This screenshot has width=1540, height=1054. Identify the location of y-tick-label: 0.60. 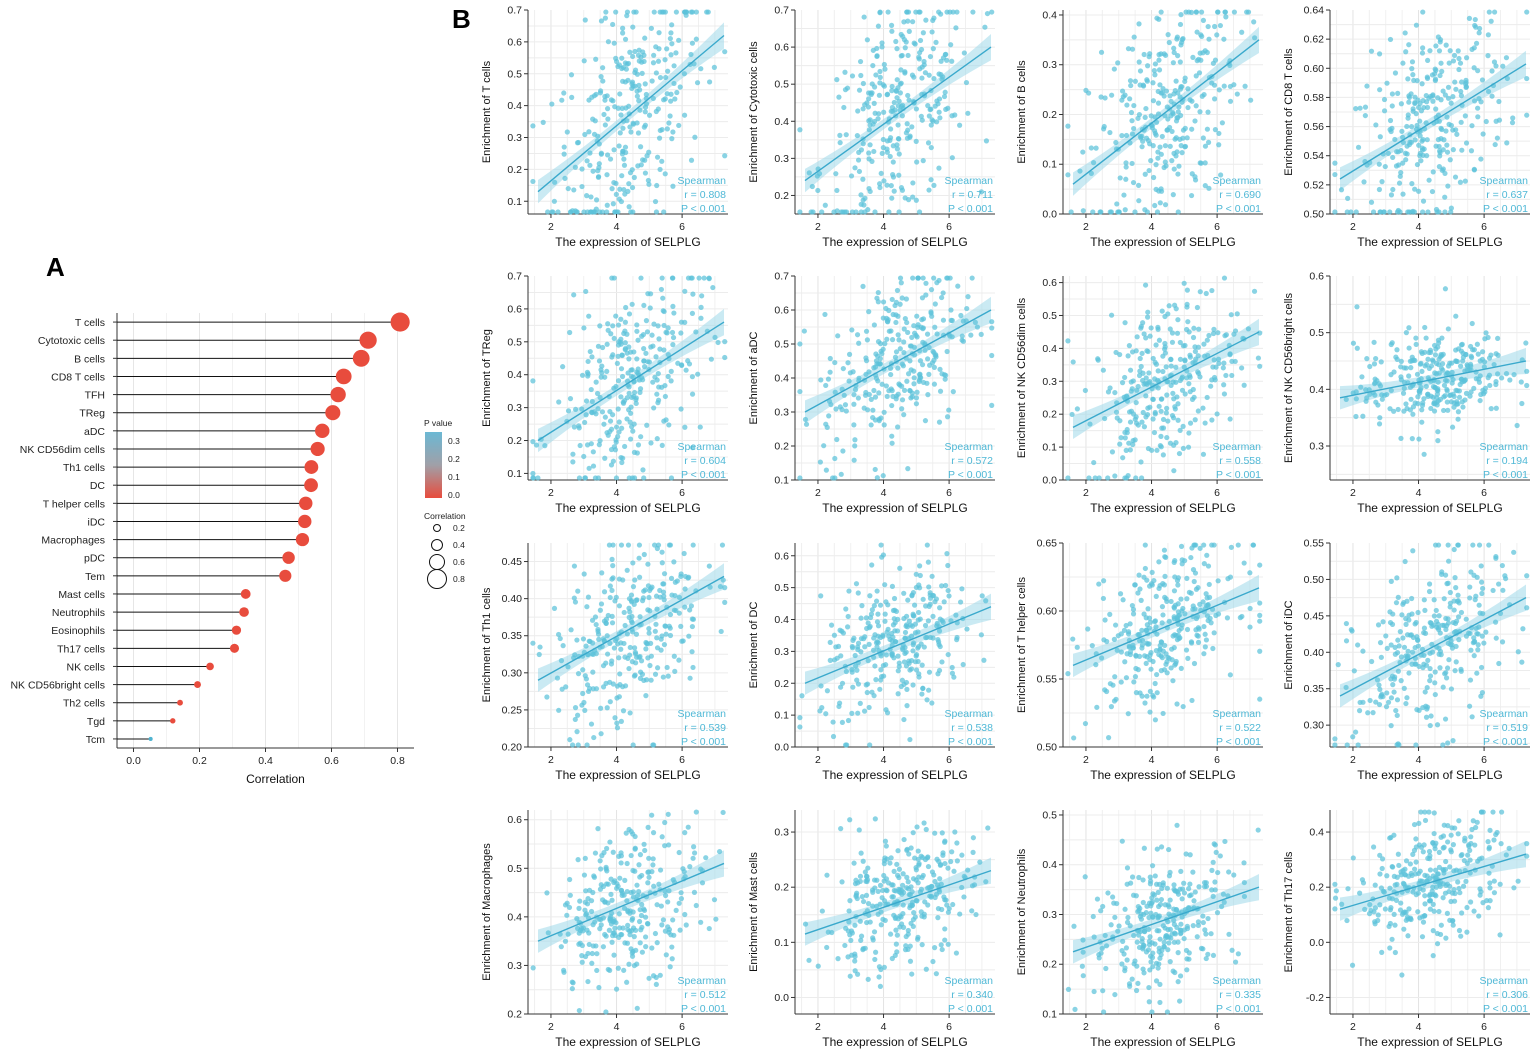
(1314, 69).